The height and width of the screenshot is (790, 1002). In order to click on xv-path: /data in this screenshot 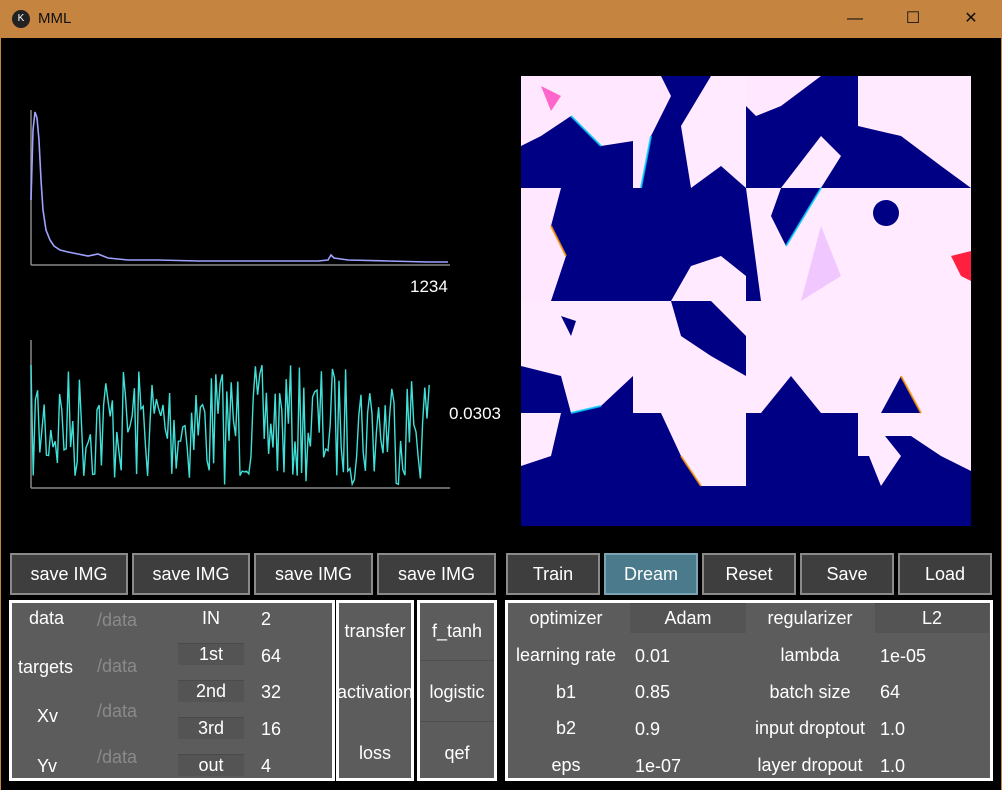, I will do `click(117, 711)`.